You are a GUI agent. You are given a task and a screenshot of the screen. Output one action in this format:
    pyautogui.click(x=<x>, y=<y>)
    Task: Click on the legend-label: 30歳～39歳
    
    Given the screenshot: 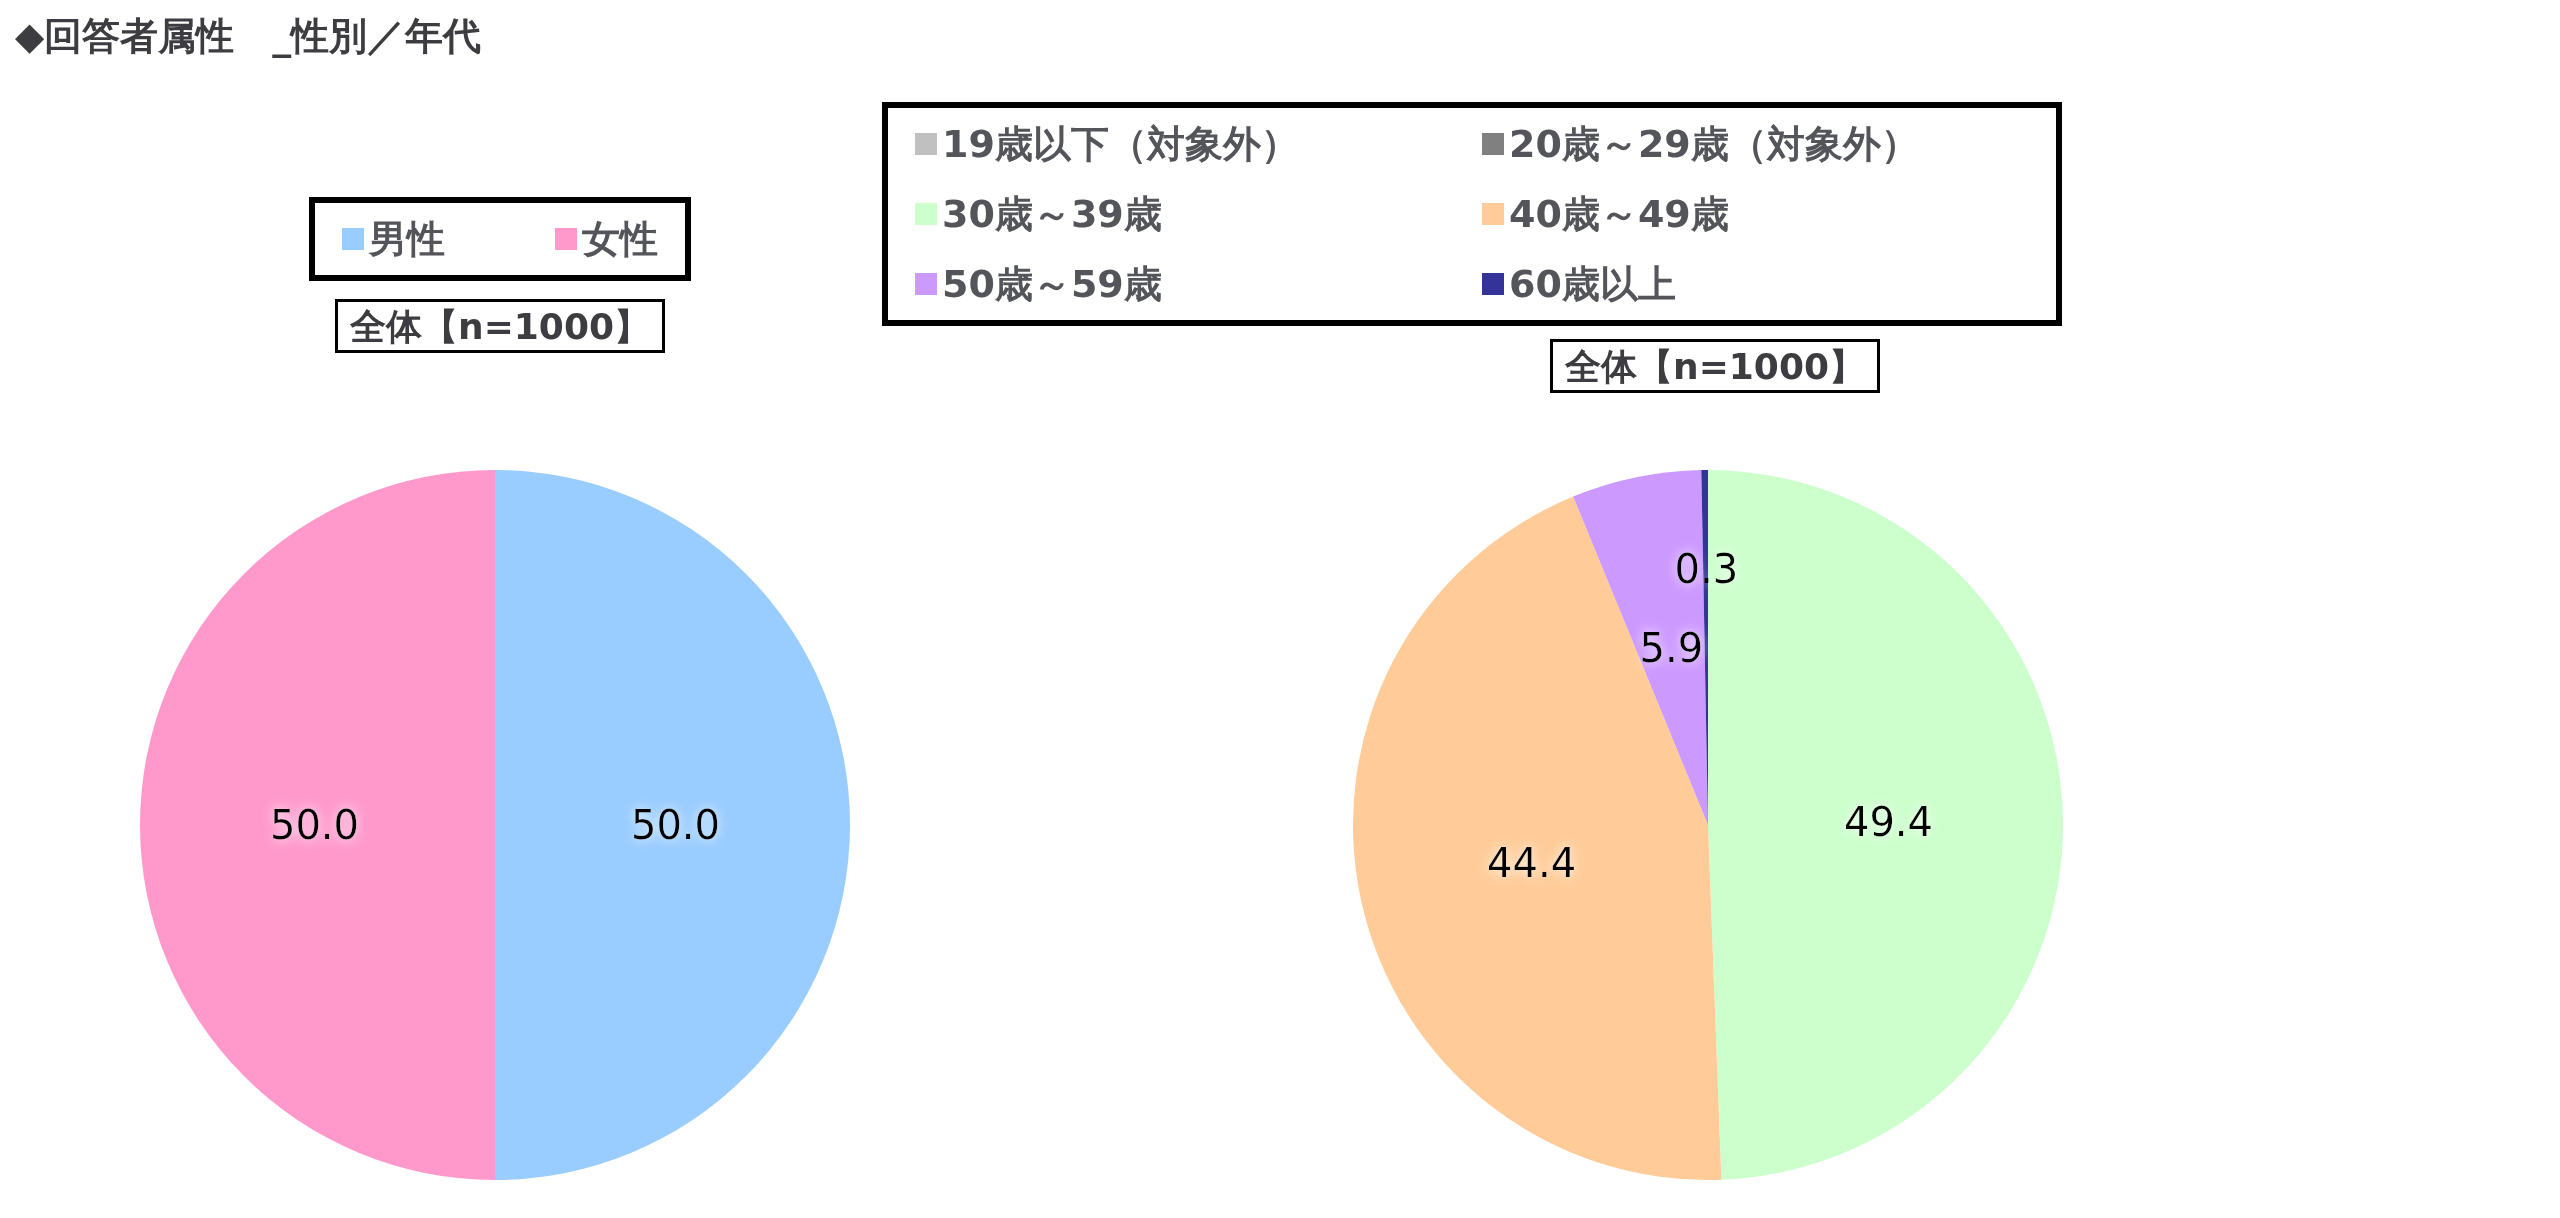 What is the action you would take?
    pyautogui.click(x=1052, y=214)
    